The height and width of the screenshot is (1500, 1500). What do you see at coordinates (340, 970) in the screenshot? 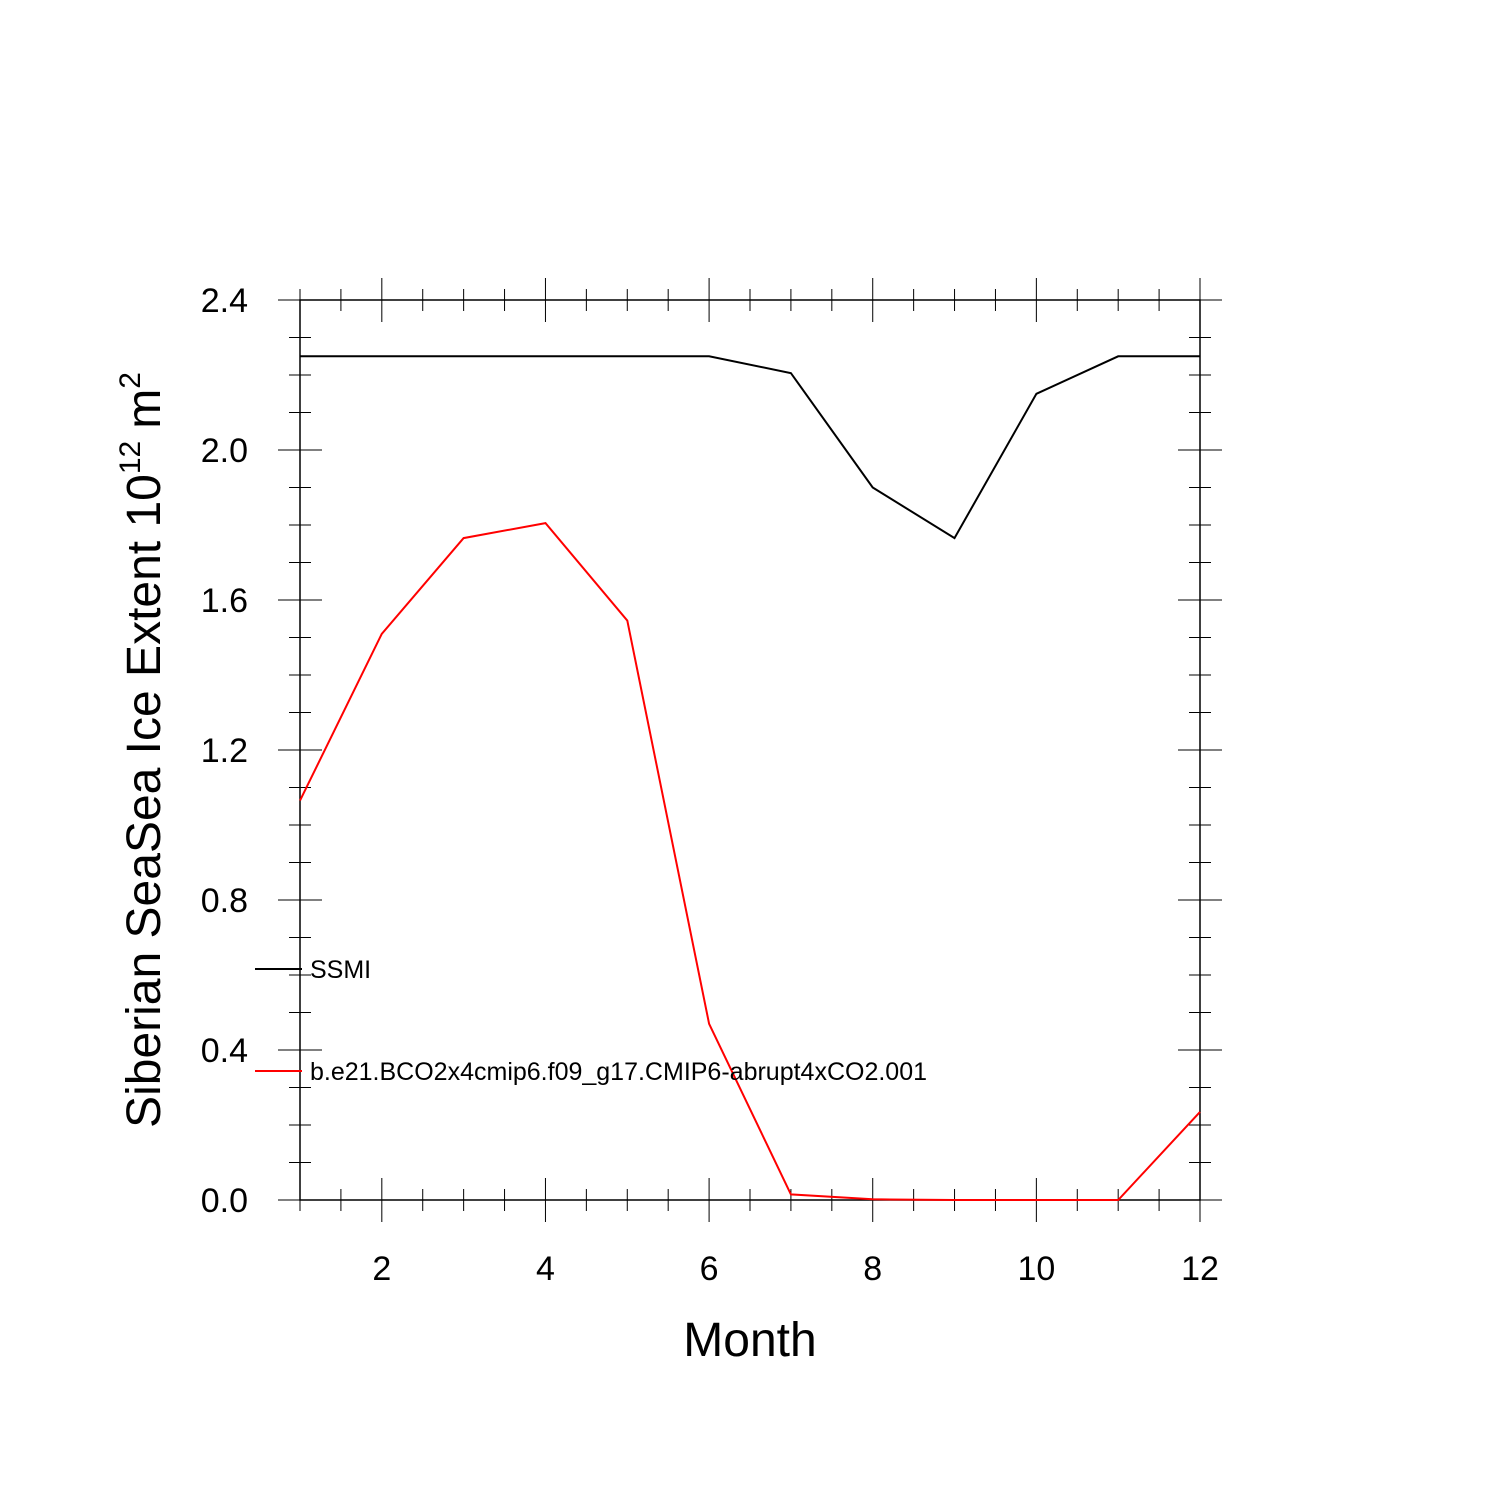
I see `legend-label-0: SSMI` at bounding box center [340, 970].